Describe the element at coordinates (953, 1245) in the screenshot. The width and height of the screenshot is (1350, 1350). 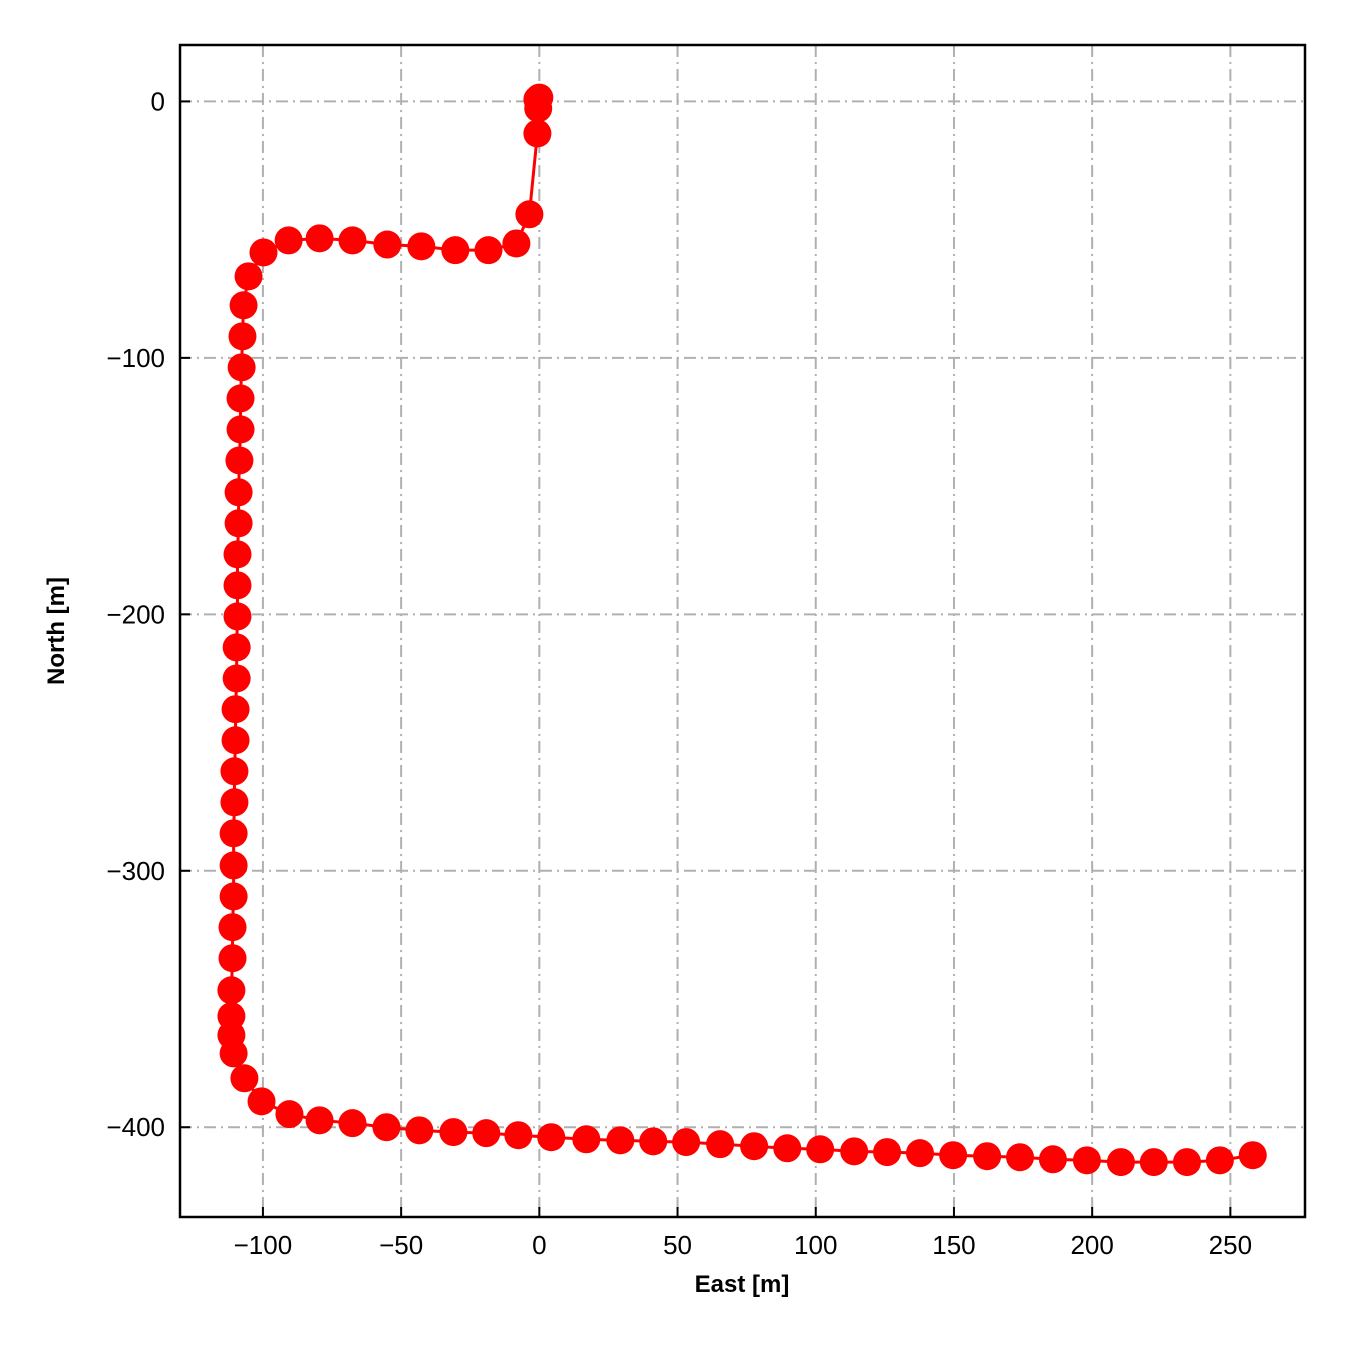
I see `x-tick-label: 150` at that location.